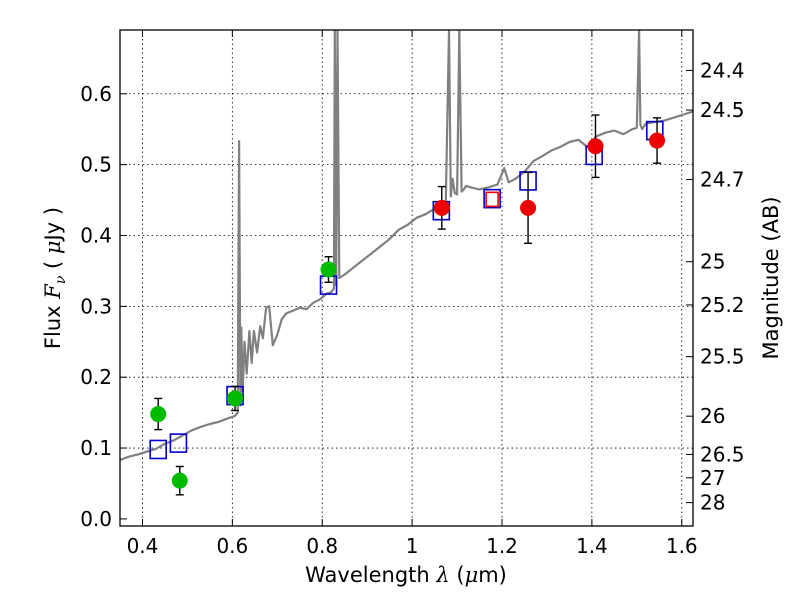 Image resolution: width=800 pixels, height=600 pixels. What do you see at coordinates (712, 478) in the screenshot?
I see `magnitude-tick-label: 27` at bounding box center [712, 478].